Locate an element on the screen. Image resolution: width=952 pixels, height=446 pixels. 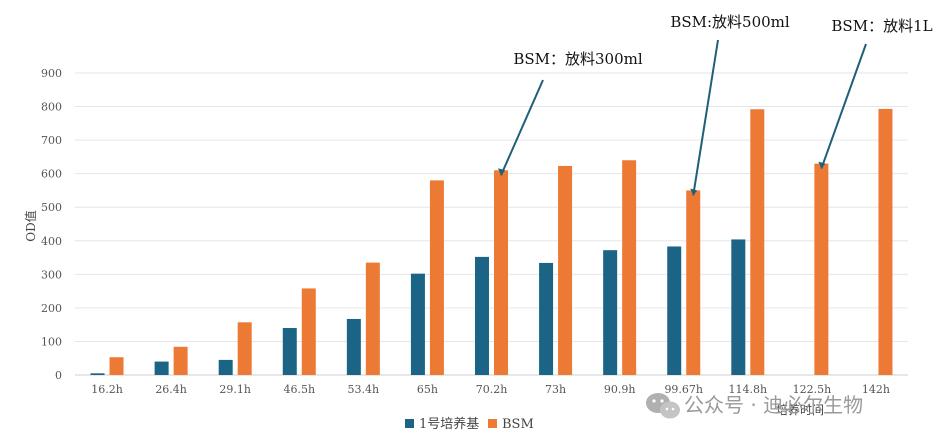
y-tick-label: 900 is located at coordinates (51, 73).